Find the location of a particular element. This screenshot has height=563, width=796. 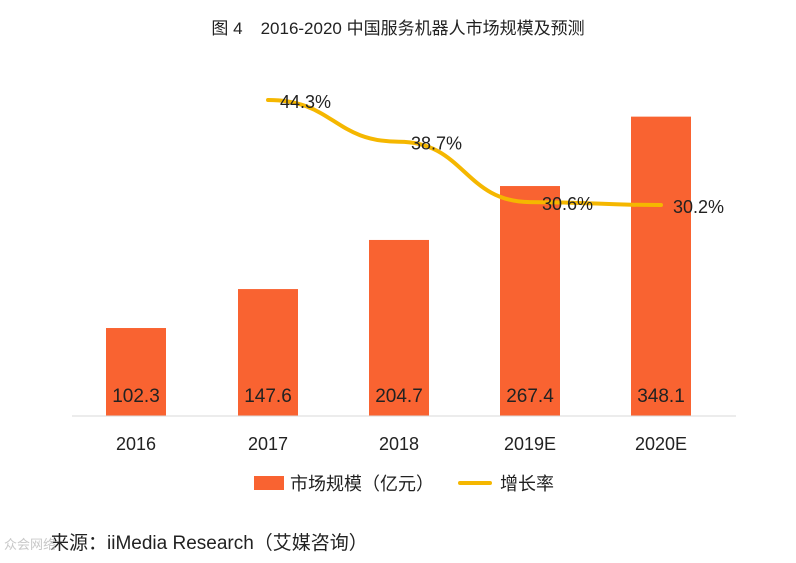

growth-rate-line is located at coordinates (464, 153).